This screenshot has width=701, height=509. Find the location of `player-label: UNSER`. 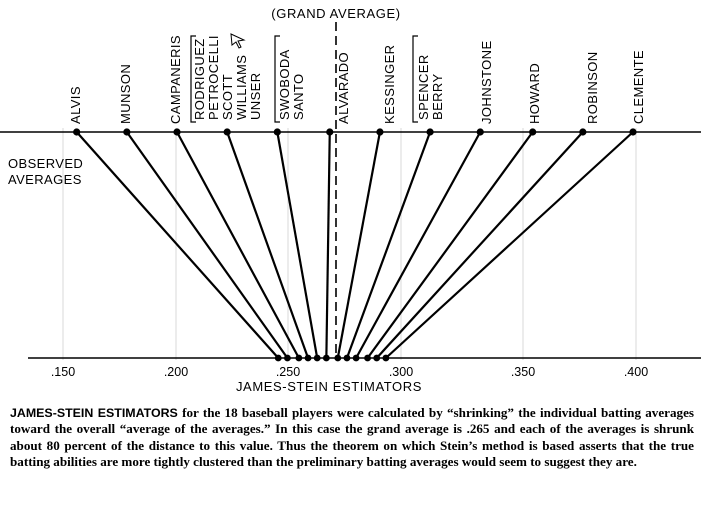

player-label: UNSER is located at coordinates (255, 96).